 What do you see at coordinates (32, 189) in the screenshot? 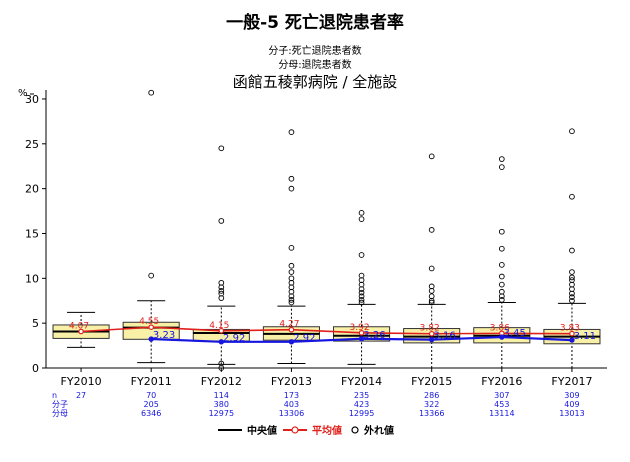
I see `y-tick-label: 20` at bounding box center [32, 189].